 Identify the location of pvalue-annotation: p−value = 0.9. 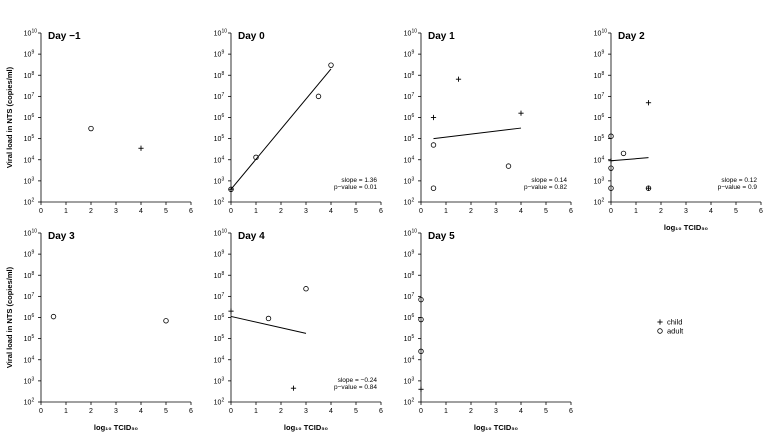
(738, 187).